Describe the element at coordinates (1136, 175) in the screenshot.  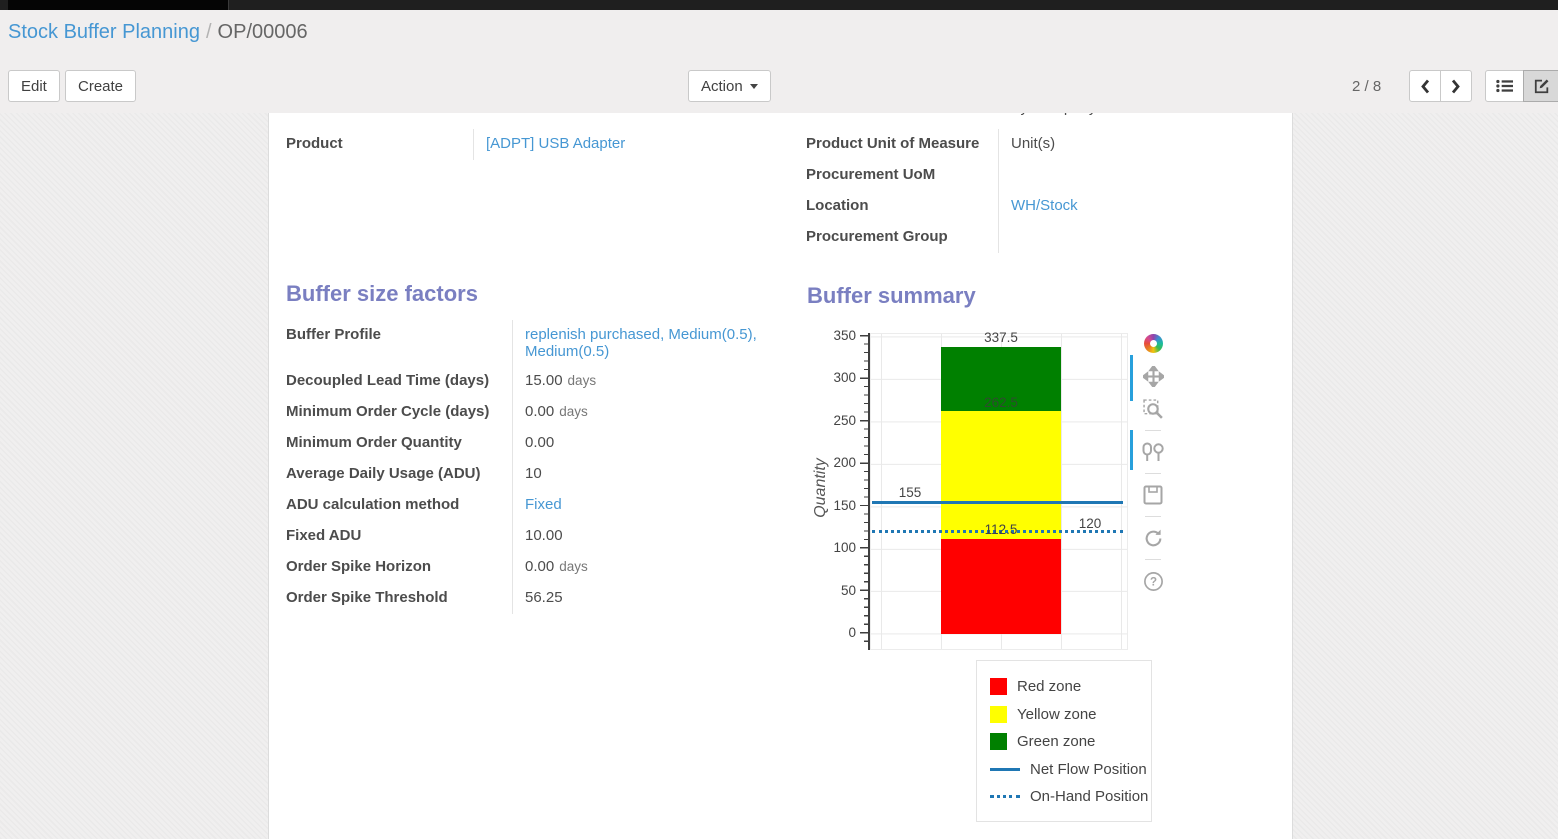
I see `field-value-procurement-uom` at that location.